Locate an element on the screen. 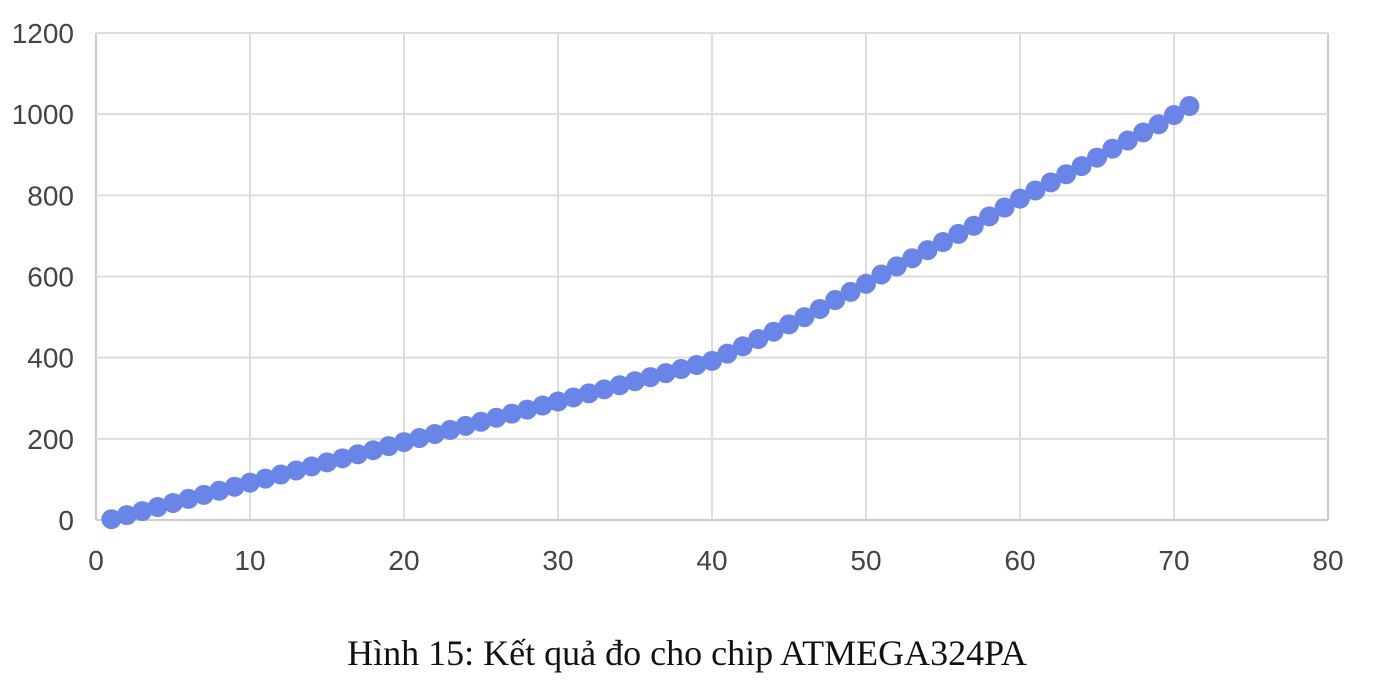 The image size is (1374, 684). x-tick-label: 0 is located at coordinates (96, 560).